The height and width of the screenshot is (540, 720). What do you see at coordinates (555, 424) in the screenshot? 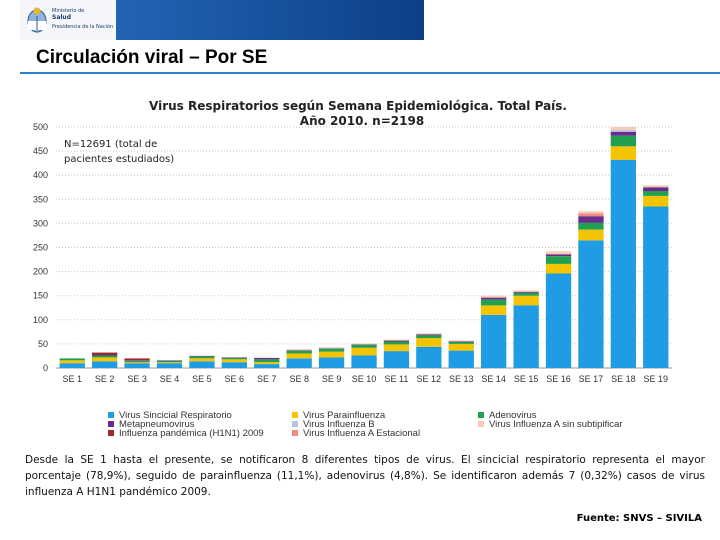
I see `legend-label: Virus Influenza A sin subtipificar` at bounding box center [555, 424].